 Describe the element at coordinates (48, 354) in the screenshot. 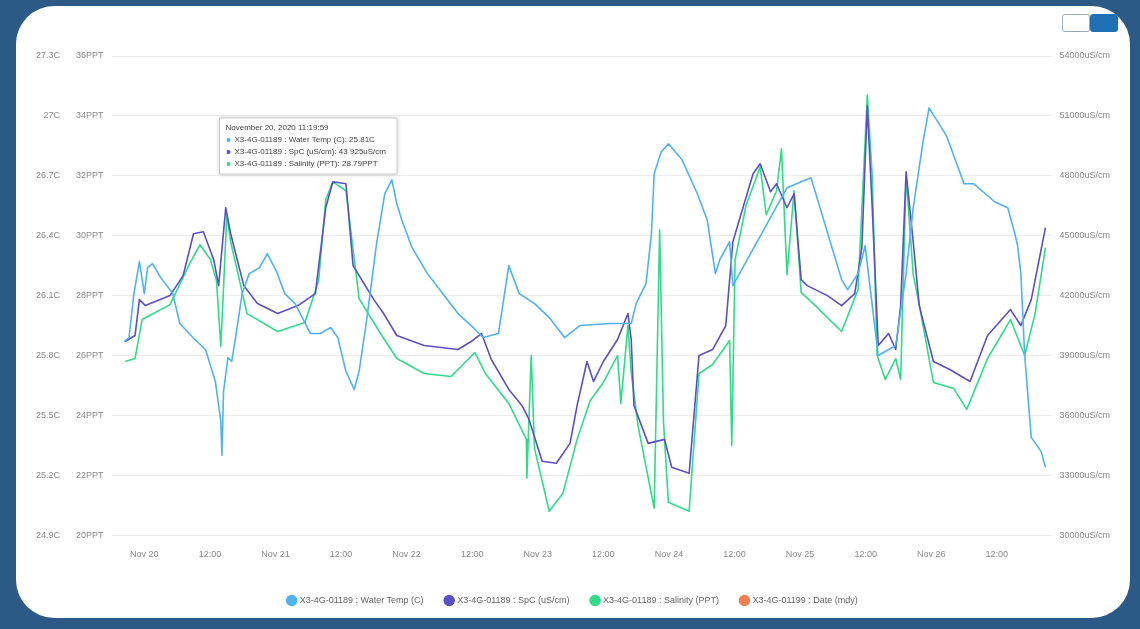

I see `y2-tick-label: 25.8C` at that location.